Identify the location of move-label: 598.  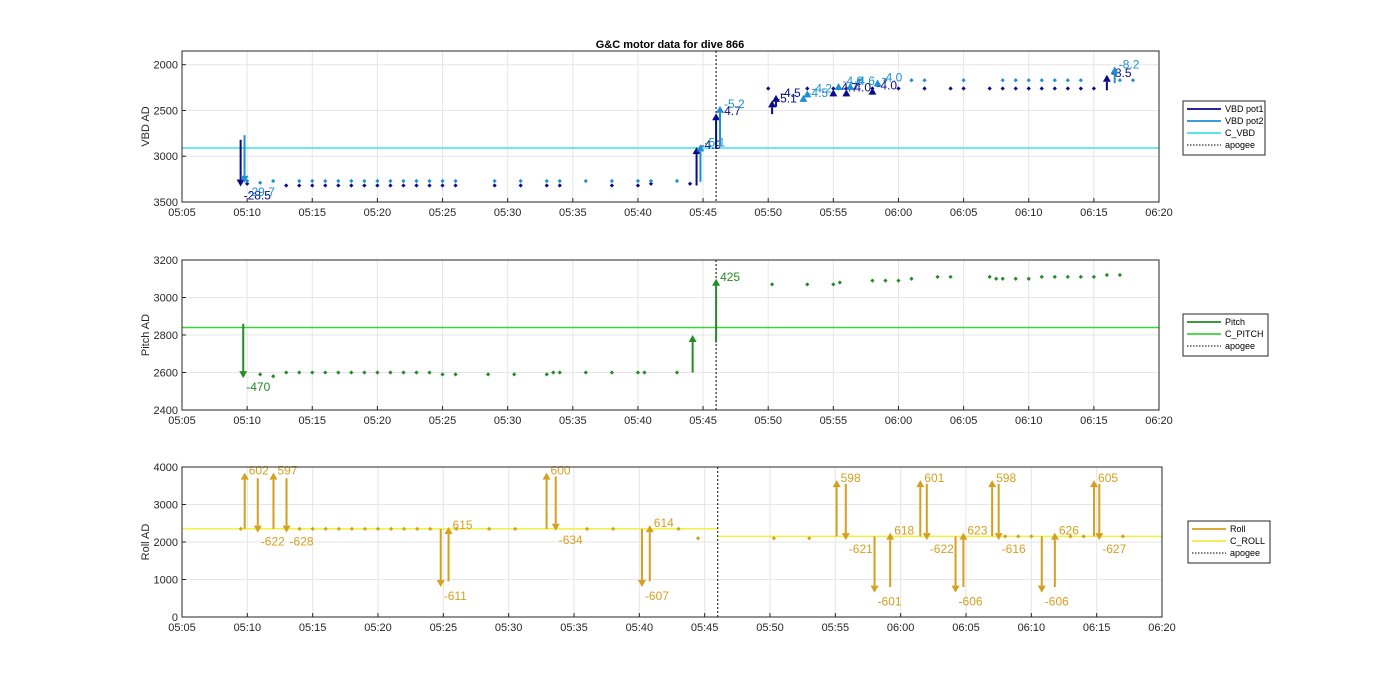
(1006, 478).